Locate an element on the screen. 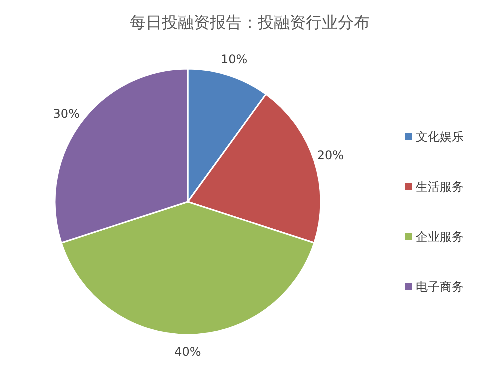  legend-label: 生活服务 is located at coordinates (440, 187).